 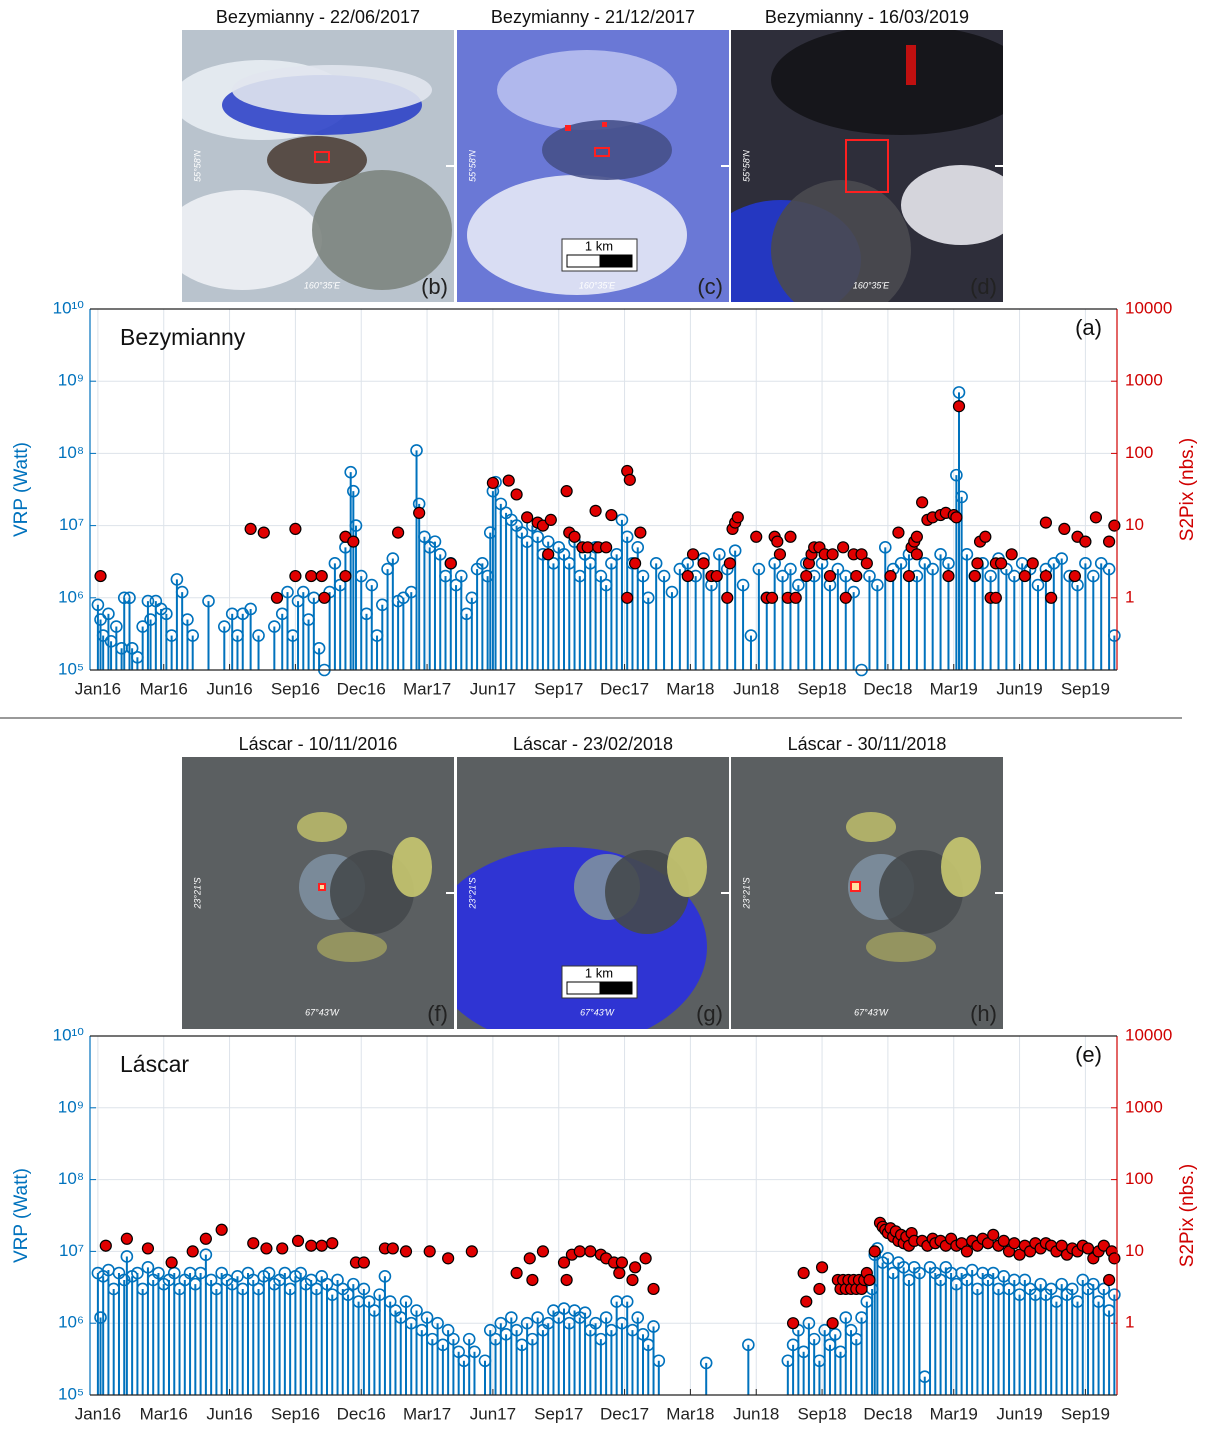 What do you see at coordinates (154, 1064) in the screenshot?
I see `volcano-name: Láscar` at bounding box center [154, 1064].